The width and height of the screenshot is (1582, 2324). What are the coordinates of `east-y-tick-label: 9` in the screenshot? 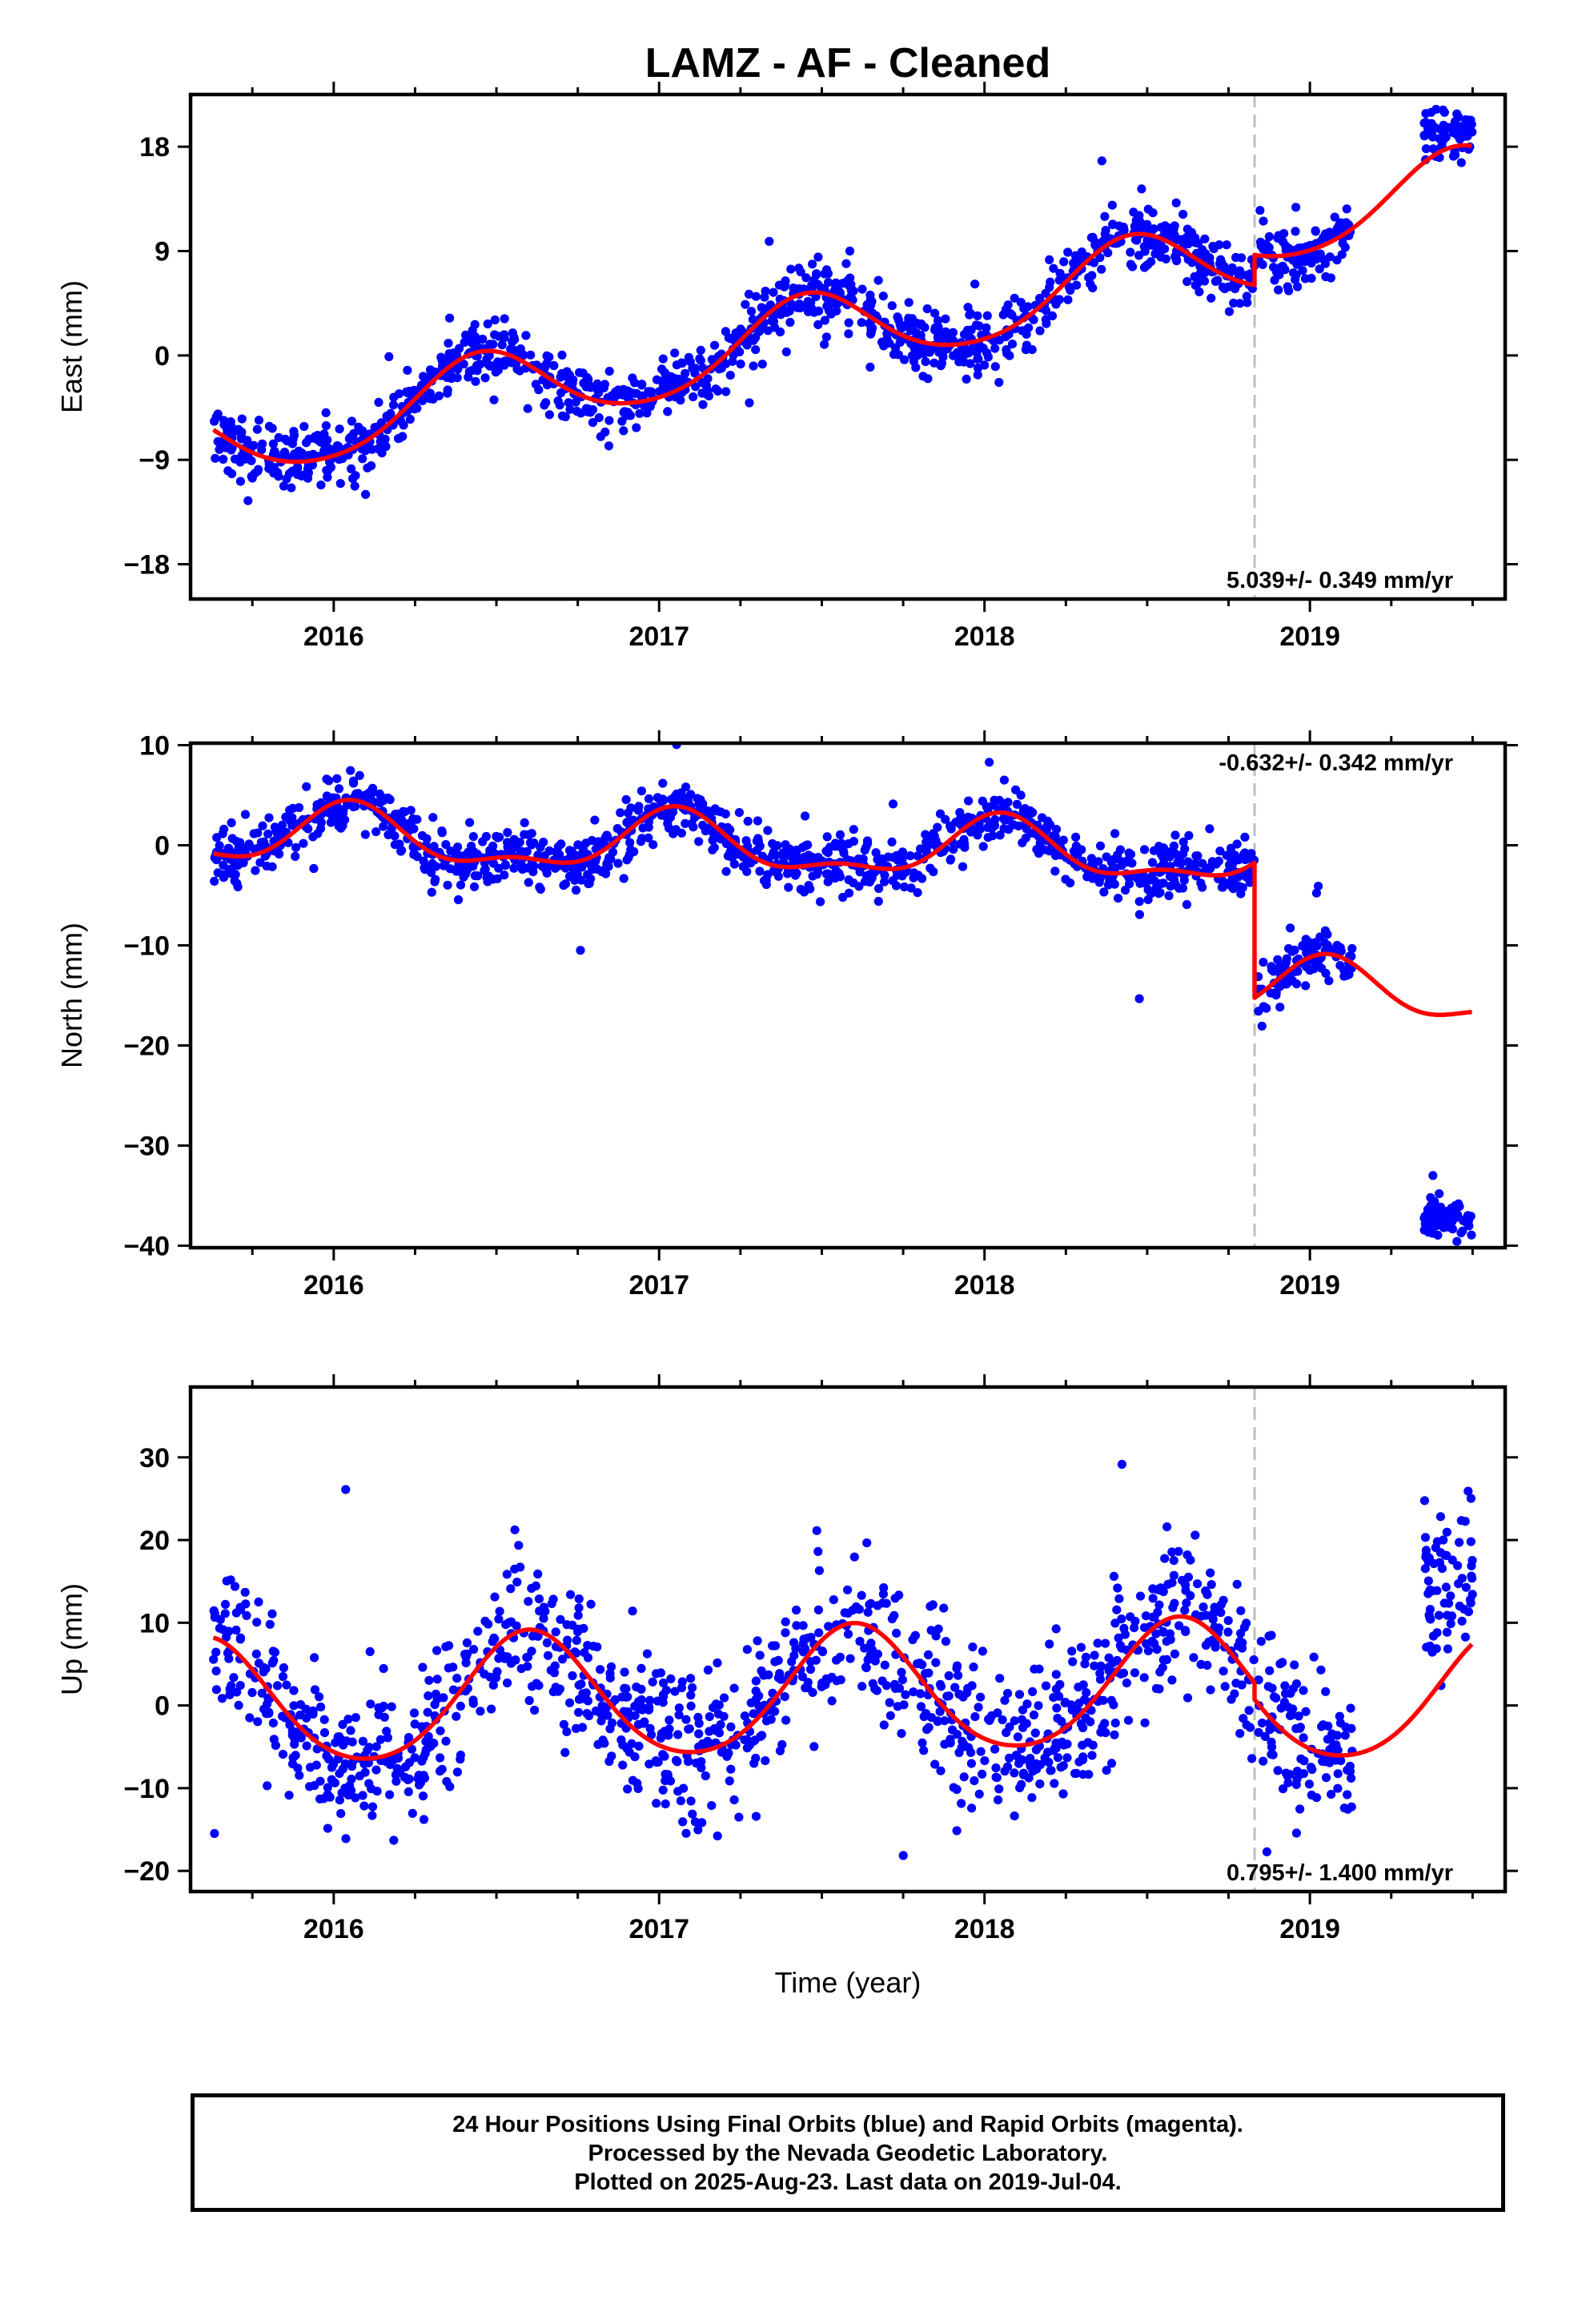 It's located at (162, 252).